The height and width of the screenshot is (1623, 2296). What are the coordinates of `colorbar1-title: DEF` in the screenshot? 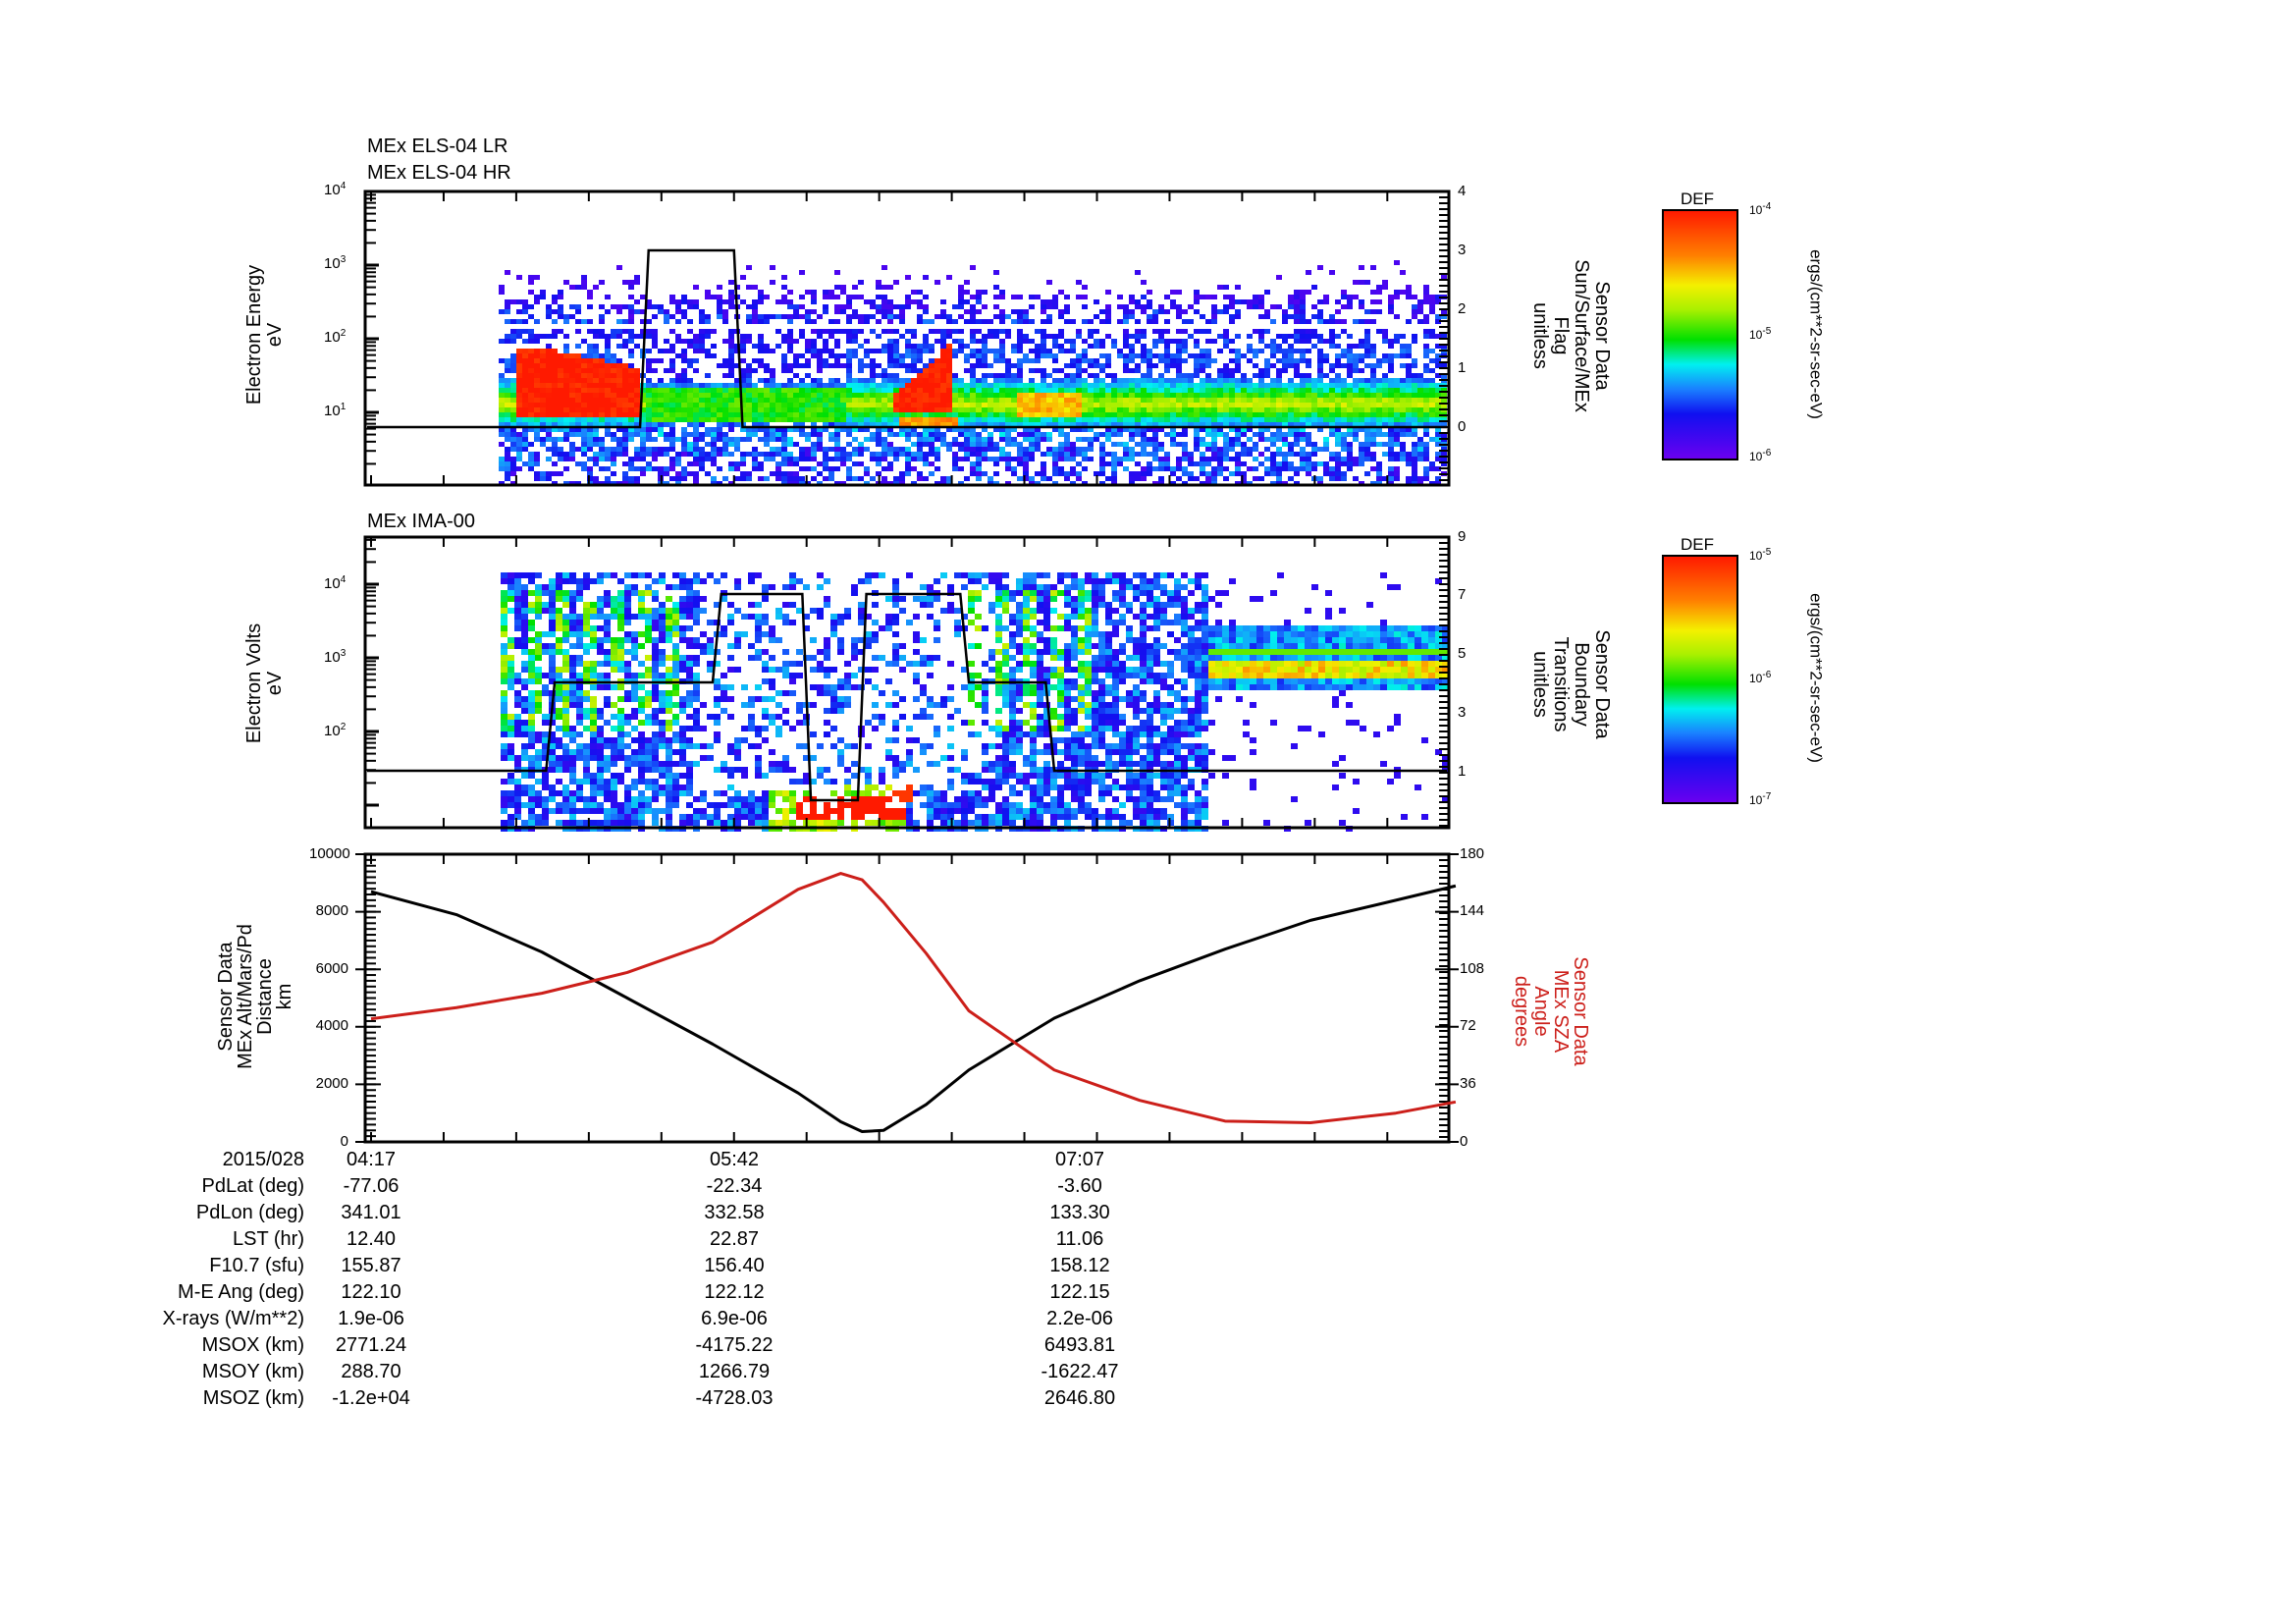 It's located at (1697, 199).